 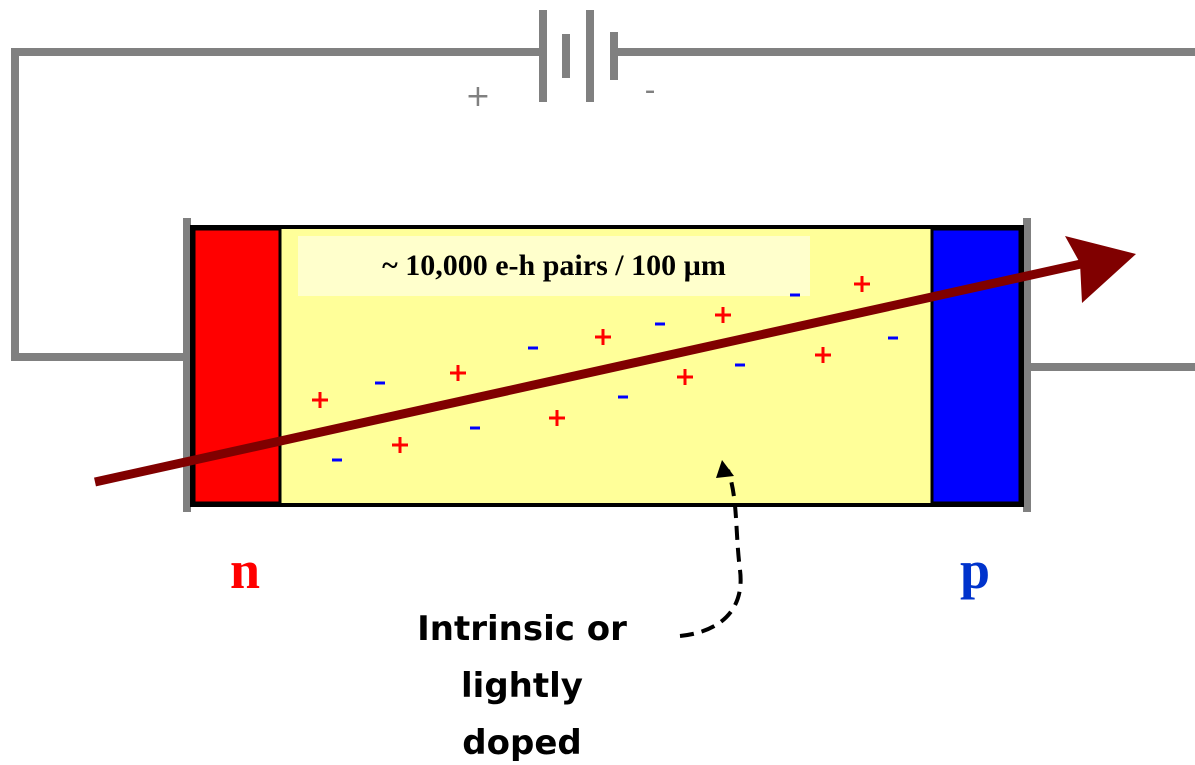 I want to click on battery-plus: +, so click(x=477, y=96).